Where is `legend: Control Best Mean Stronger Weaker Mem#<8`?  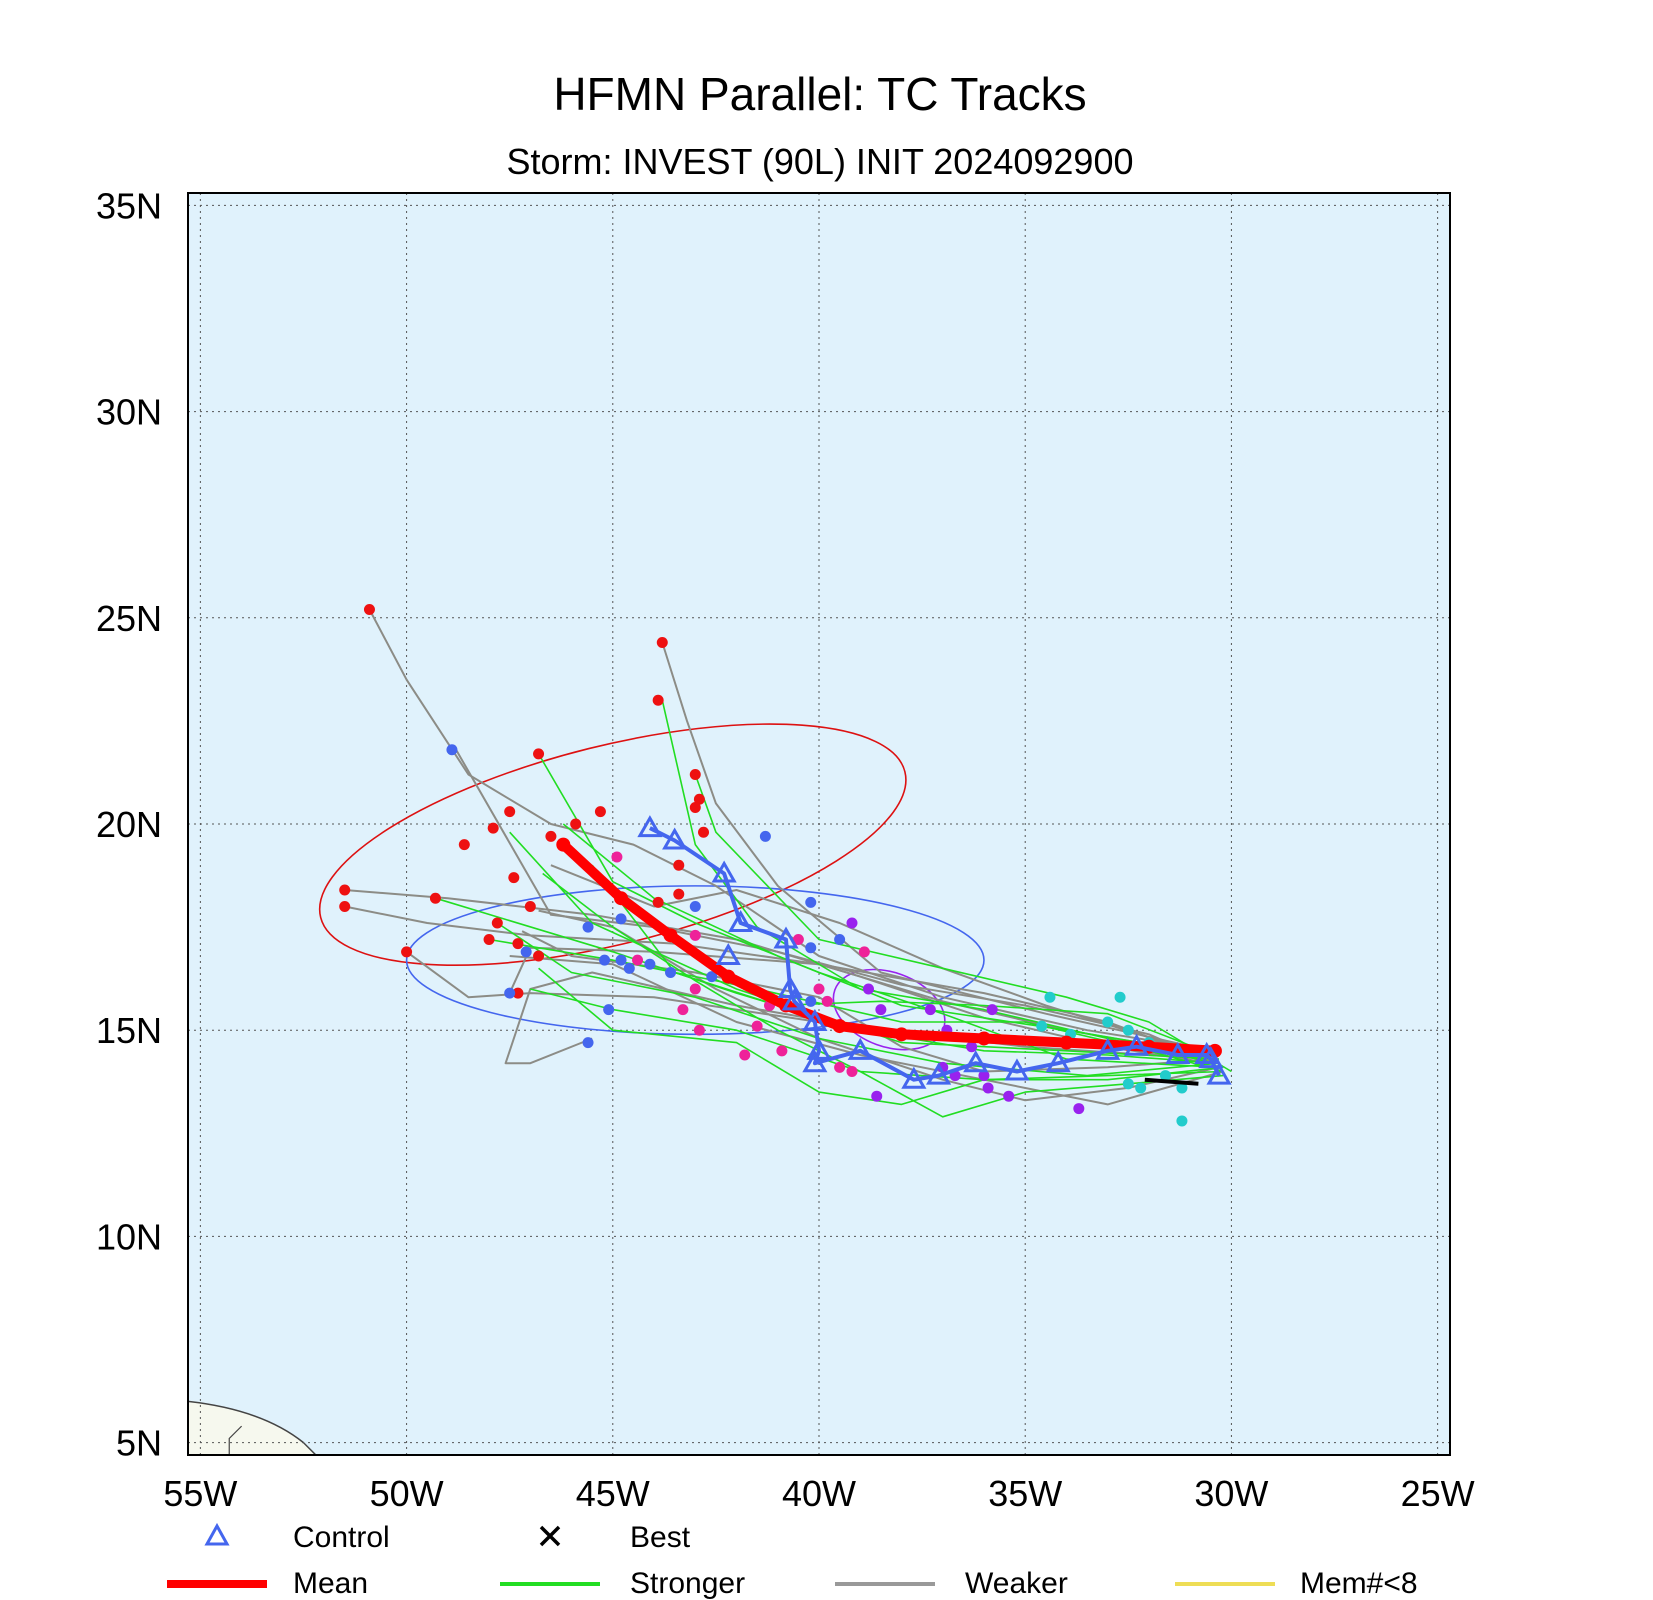
legend: Control Best Mean Stronger Weaker Mem#<8 is located at coordinates (792, 1560).